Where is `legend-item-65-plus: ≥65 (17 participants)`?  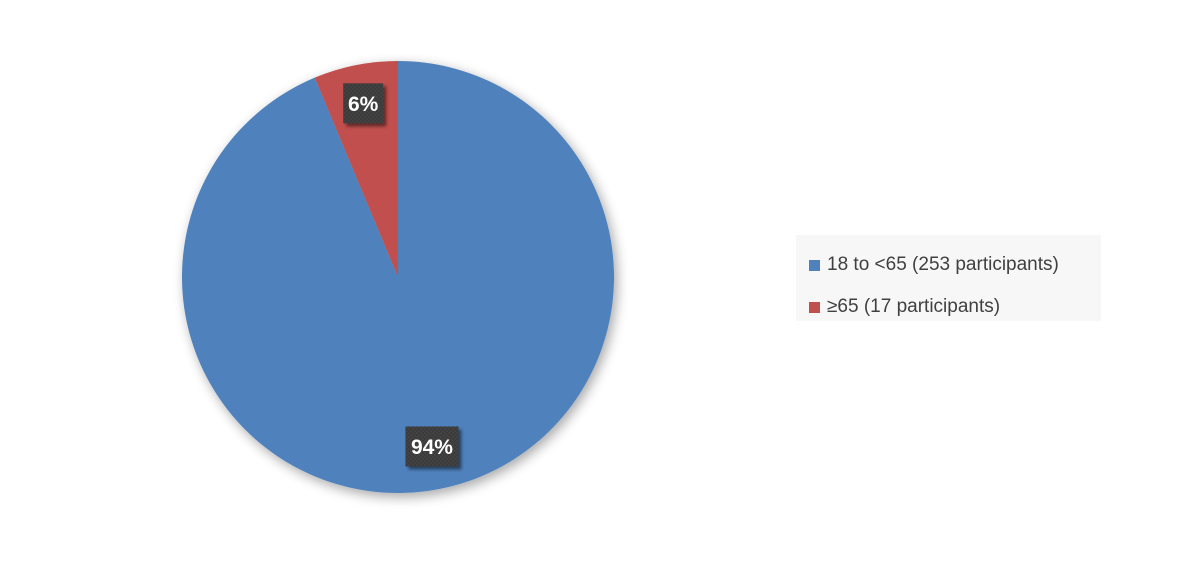 legend-item-65-plus: ≥65 (17 participants) is located at coordinates (955, 307).